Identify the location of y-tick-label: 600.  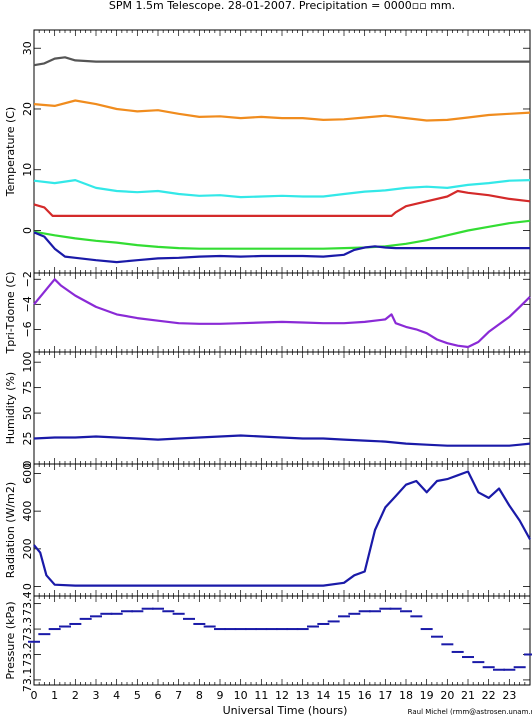
(27, 473).